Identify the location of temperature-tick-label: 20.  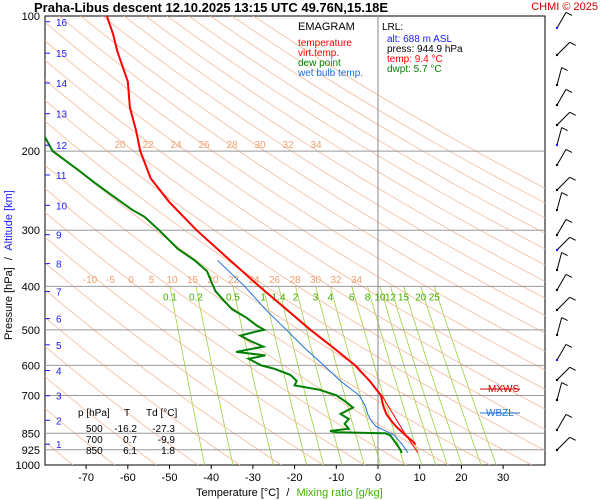
(461, 478).